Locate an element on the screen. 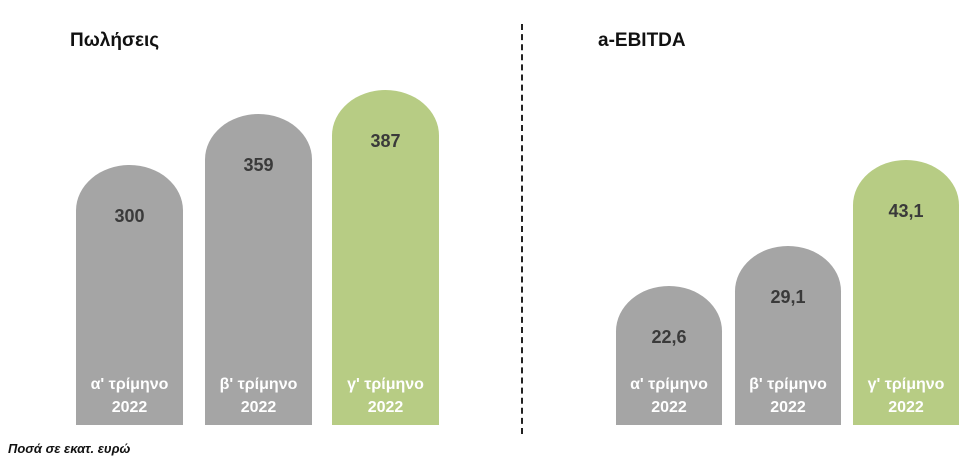  sales-bar-1: 300 α' τρίμηνο 2022 is located at coordinates (129, 295).